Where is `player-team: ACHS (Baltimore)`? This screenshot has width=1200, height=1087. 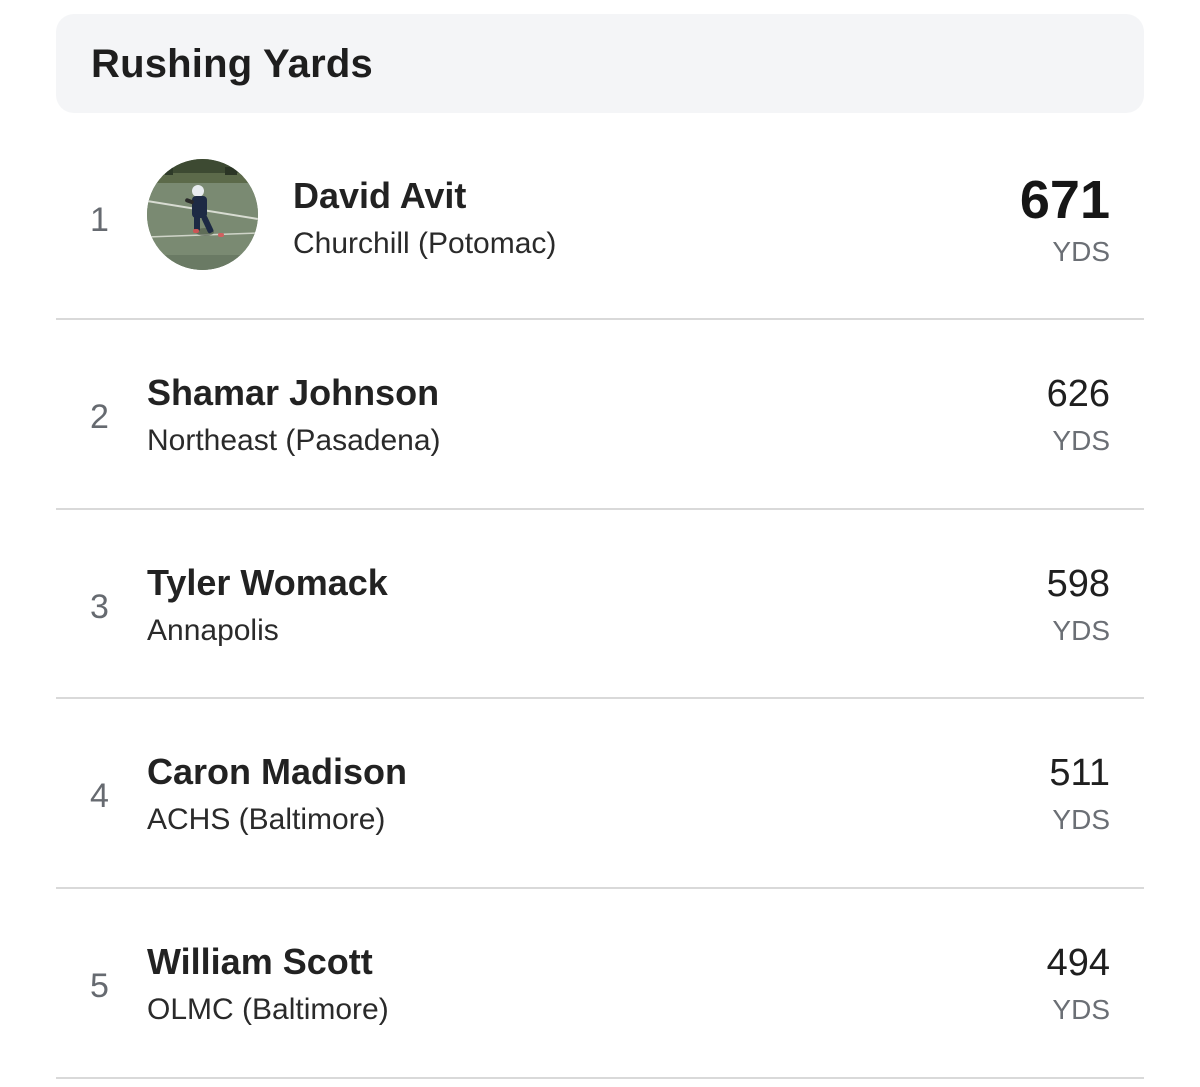 player-team: ACHS (Baltimore) is located at coordinates (266, 819).